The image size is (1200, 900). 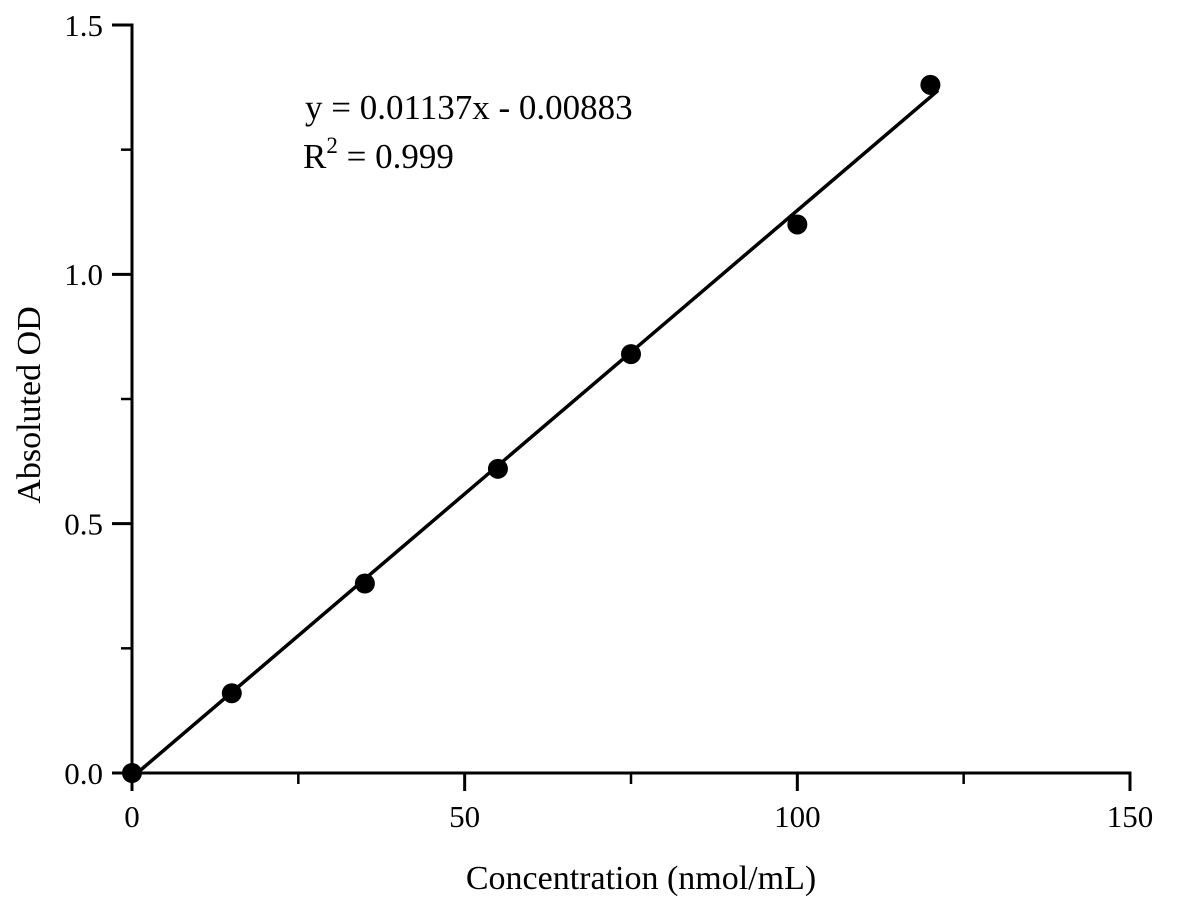 I want to click on r-squared-value: = 0.999, so click(x=396, y=156).